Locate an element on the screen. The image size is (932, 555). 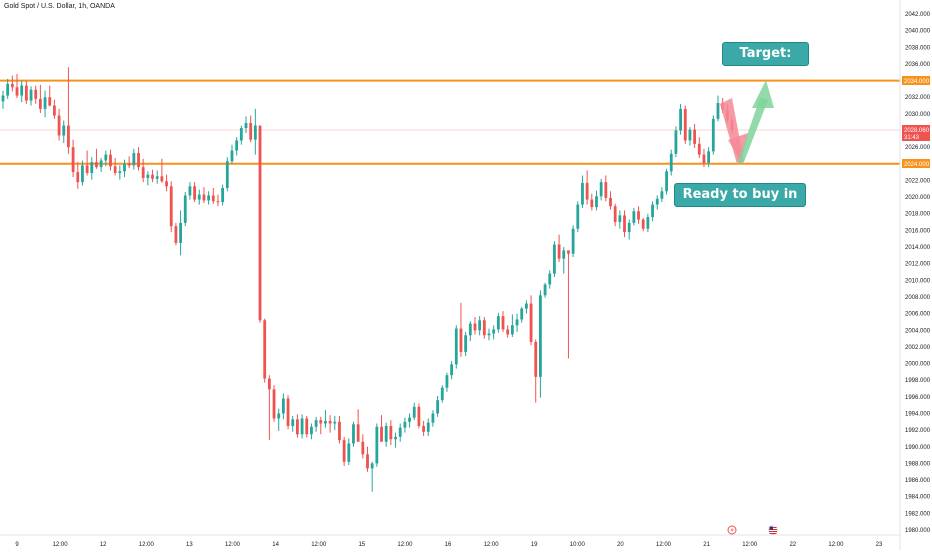
y-tick-label: 1990.000 is located at coordinates (918, 448).